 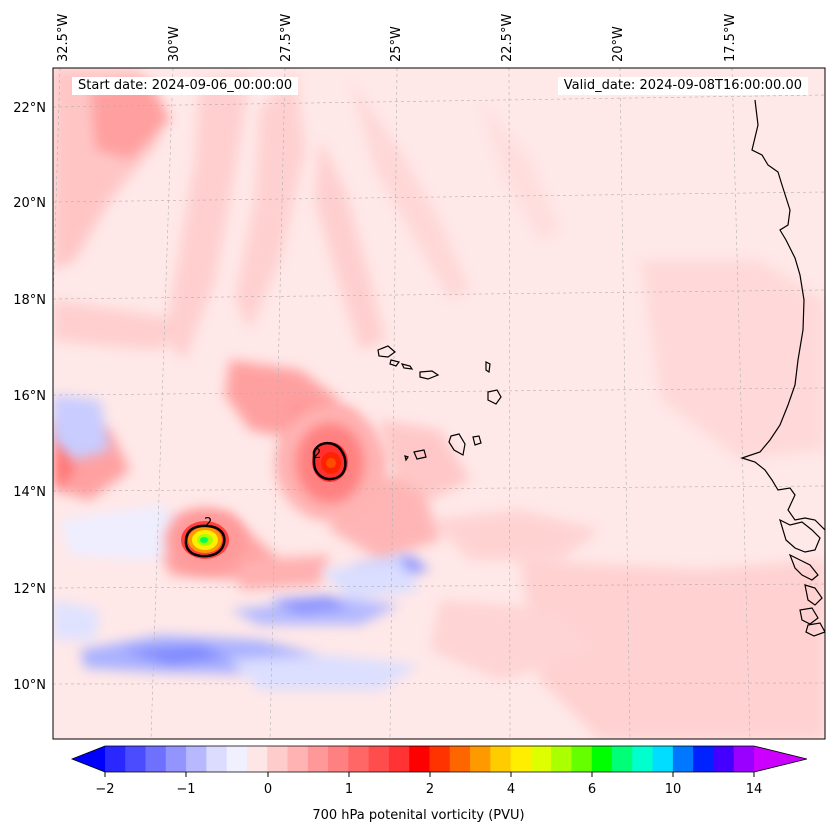 I want to click on vortex-east, so click(x=330, y=463).